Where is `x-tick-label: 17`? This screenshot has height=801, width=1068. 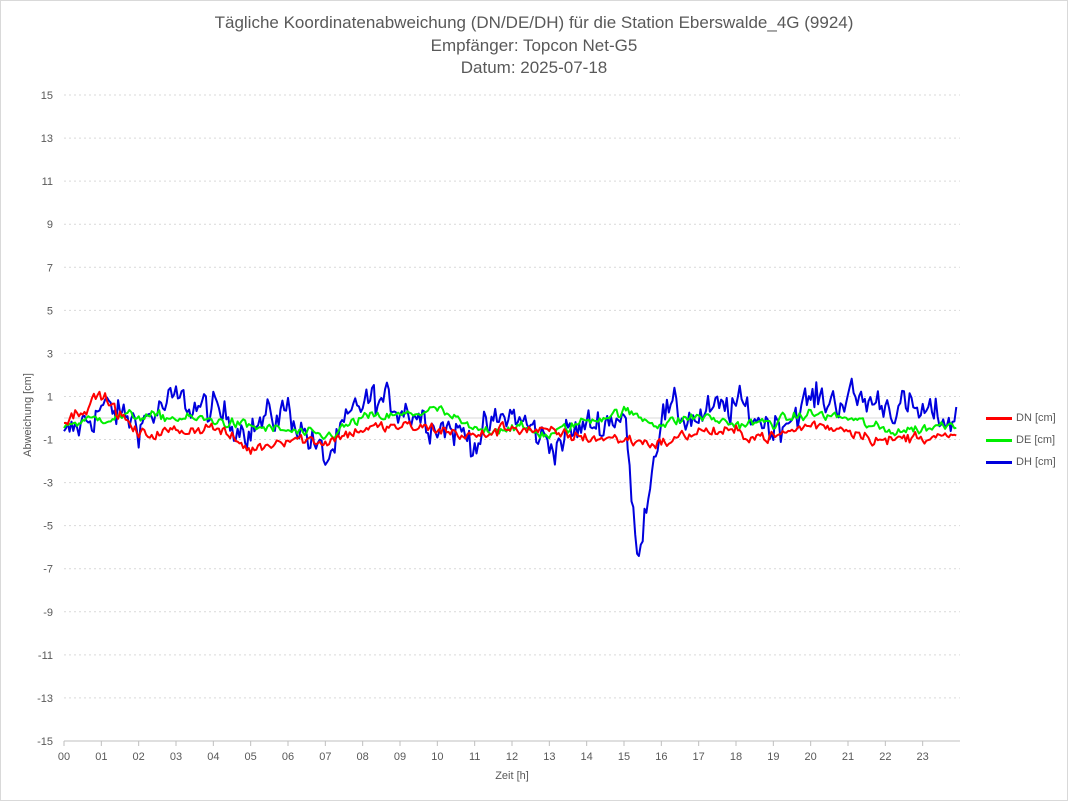 x-tick-label: 17 is located at coordinates (699, 757).